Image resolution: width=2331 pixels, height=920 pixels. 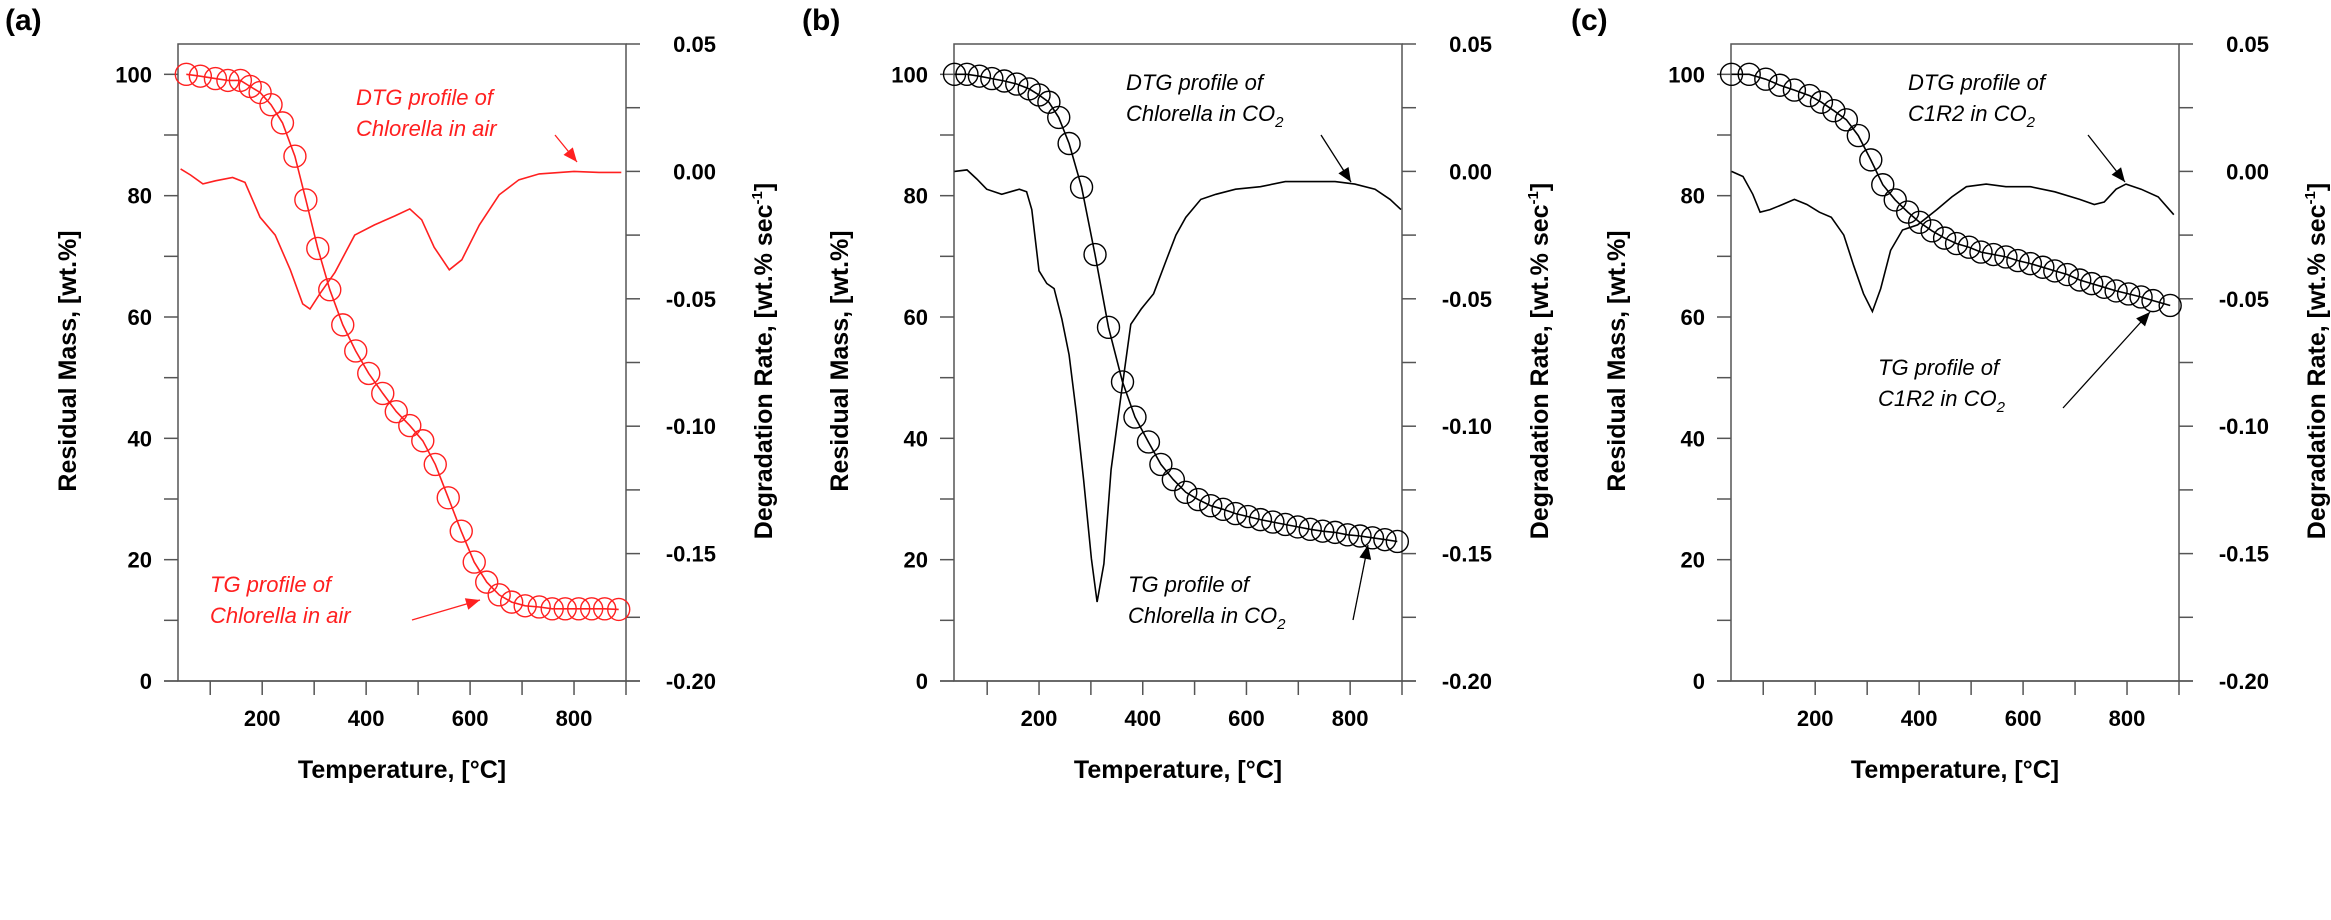 I want to click on y-left-tick-label: 100, so click(x=133, y=74).